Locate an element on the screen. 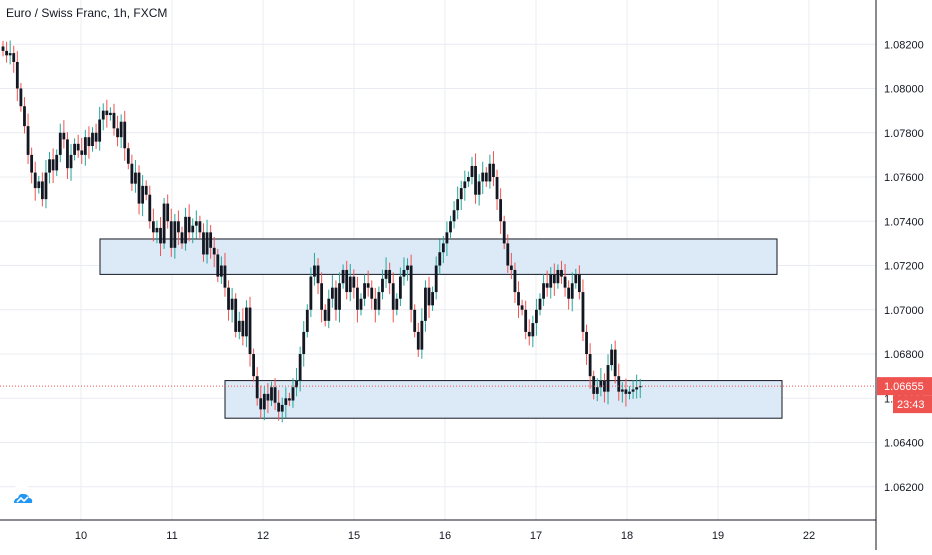 This screenshot has width=932, height=555. price-badge is located at coordinates (904, 386).